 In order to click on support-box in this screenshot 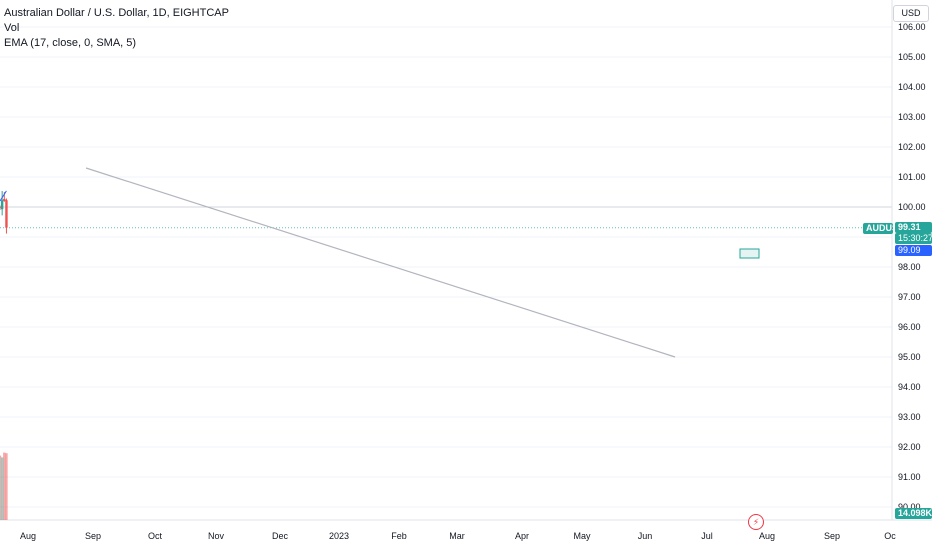, I will do `click(749, 253)`.